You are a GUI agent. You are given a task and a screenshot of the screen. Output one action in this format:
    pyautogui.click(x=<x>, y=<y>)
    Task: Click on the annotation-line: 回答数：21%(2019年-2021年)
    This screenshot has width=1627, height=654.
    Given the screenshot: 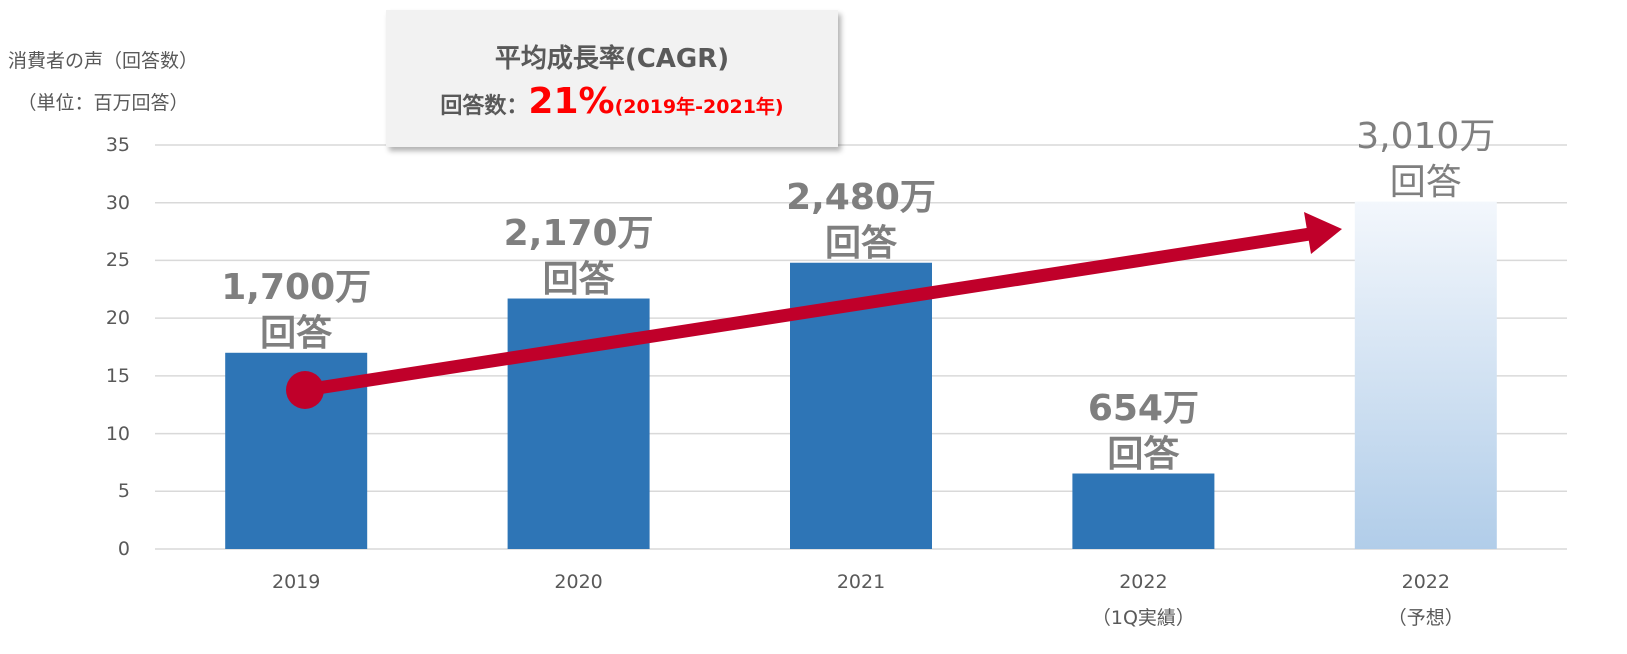 What is the action you would take?
    pyautogui.click(x=612, y=101)
    